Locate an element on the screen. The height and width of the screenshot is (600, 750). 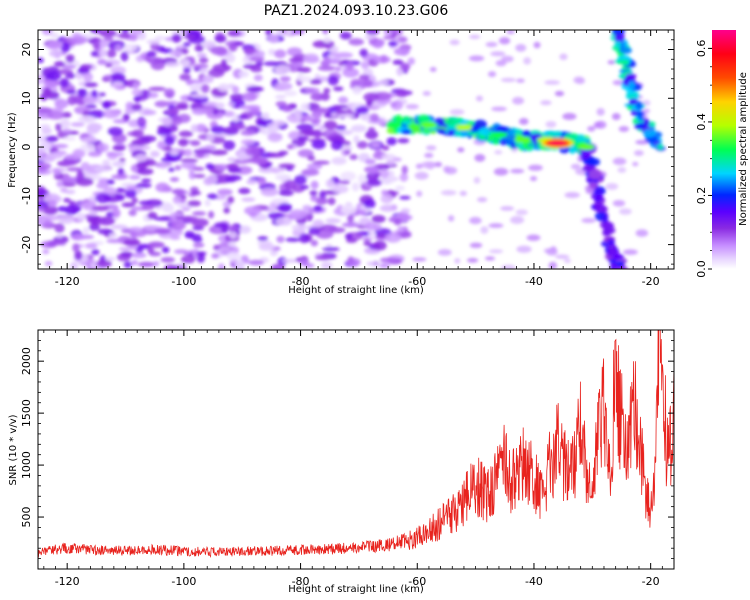
colorbar-tick-label: 0.0 is located at coordinates (701, 269).